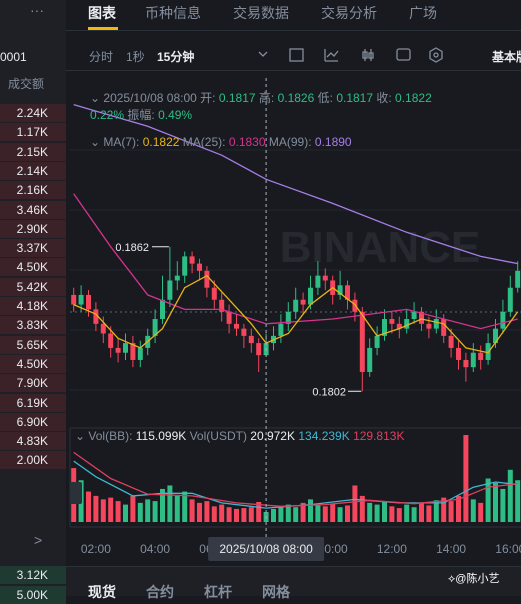  Describe the element at coordinates (33, 170) in the screenshot. I see `turnover-row: 2.14K` at that location.